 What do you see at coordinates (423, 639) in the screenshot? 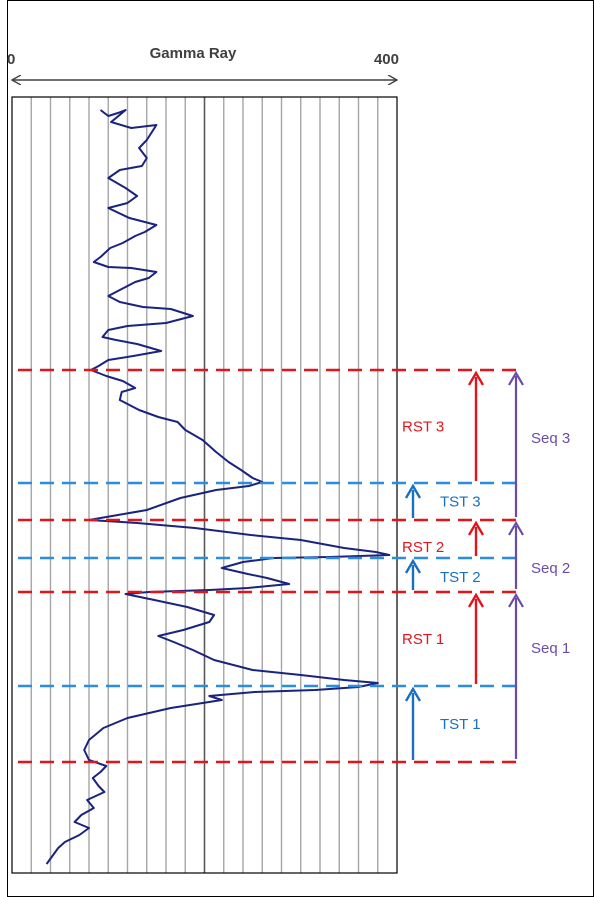
I see `tract-label: RST 1` at bounding box center [423, 639].